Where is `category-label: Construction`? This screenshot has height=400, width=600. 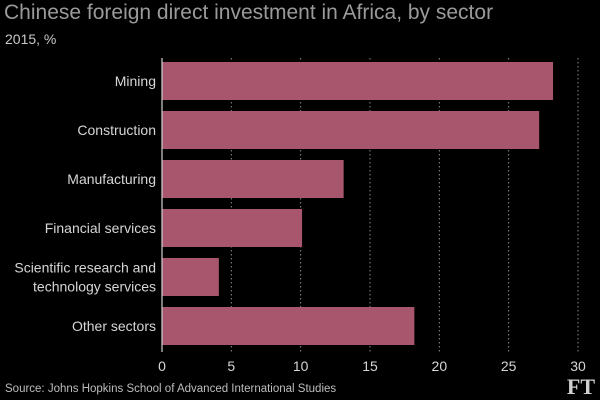
category-label: Construction is located at coordinates (116, 130).